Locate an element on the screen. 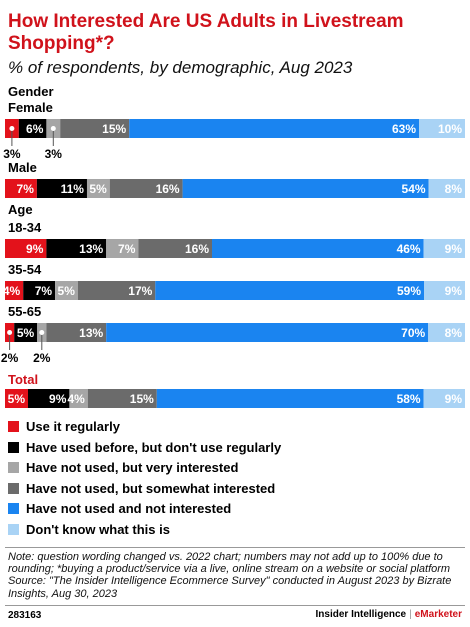  legend-label: Have not used, but somewhat interested is located at coordinates (151, 488).